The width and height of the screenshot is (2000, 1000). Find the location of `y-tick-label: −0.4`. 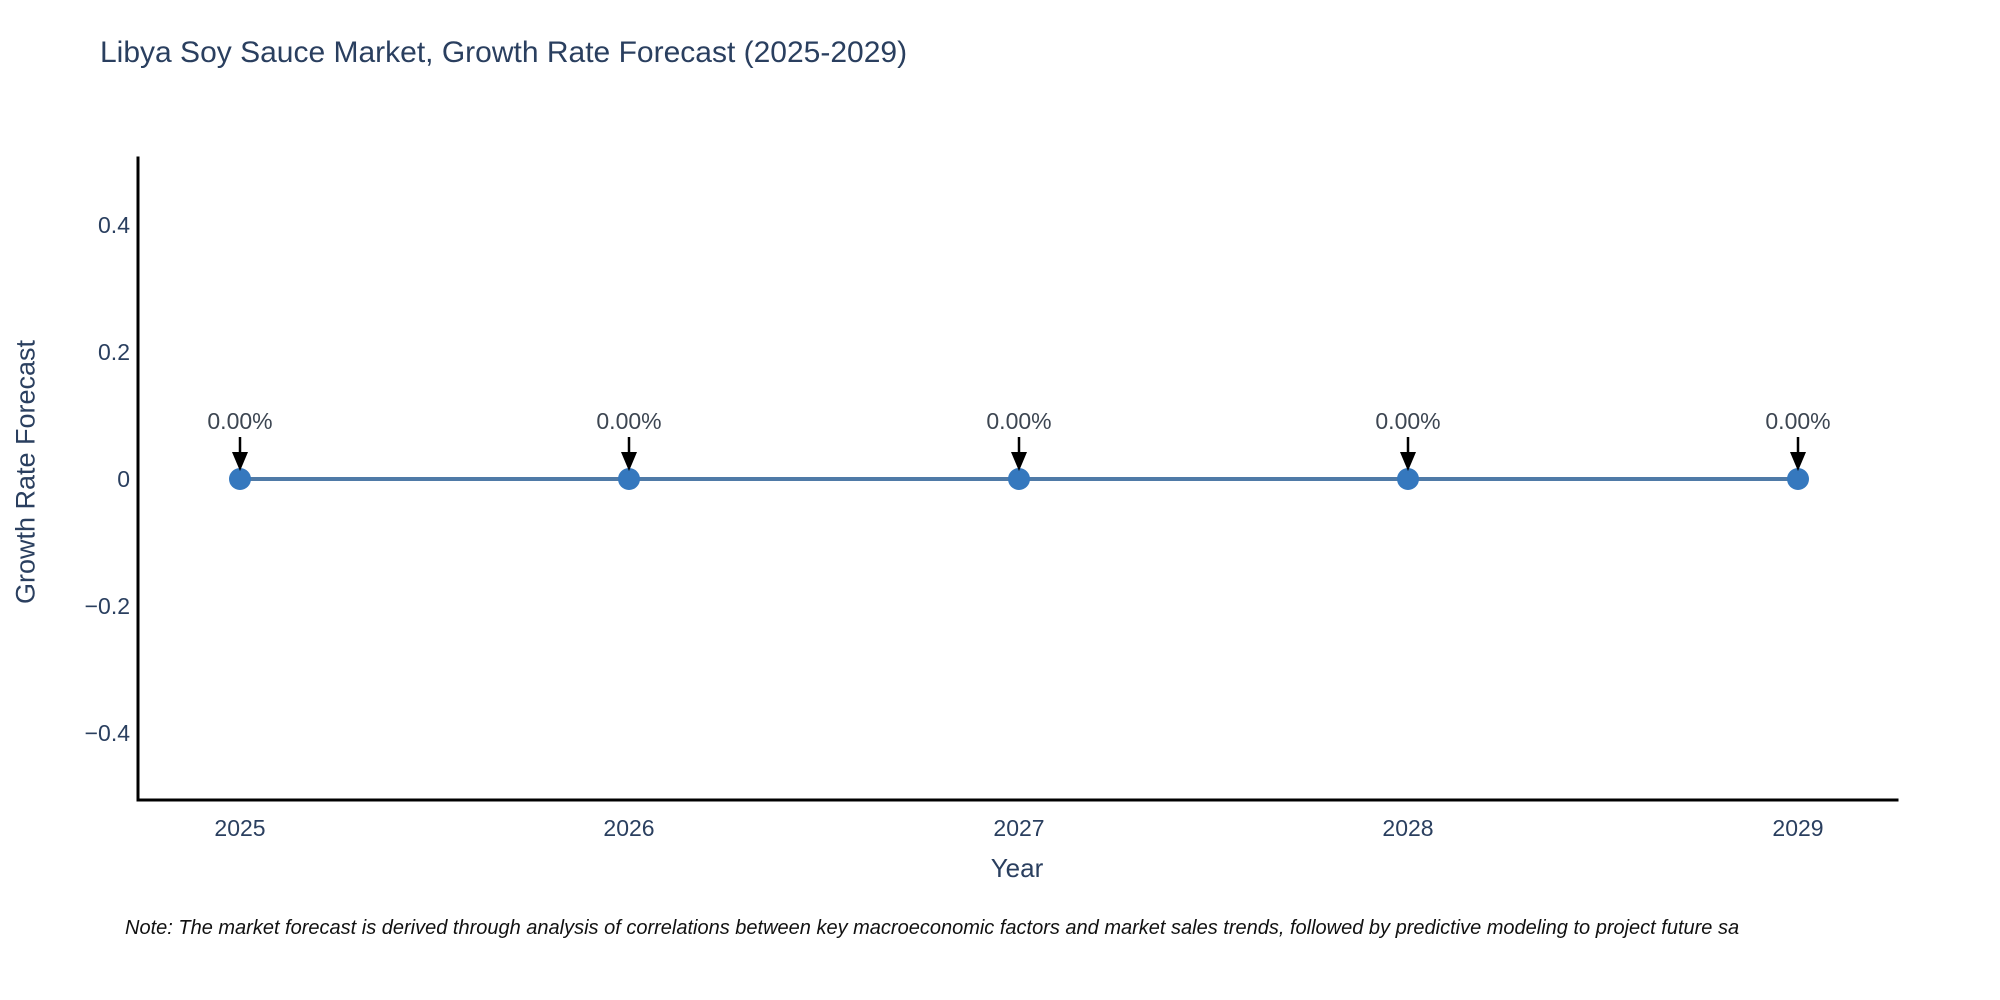

y-tick-label: −0.4 is located at coordinates (108, 733).